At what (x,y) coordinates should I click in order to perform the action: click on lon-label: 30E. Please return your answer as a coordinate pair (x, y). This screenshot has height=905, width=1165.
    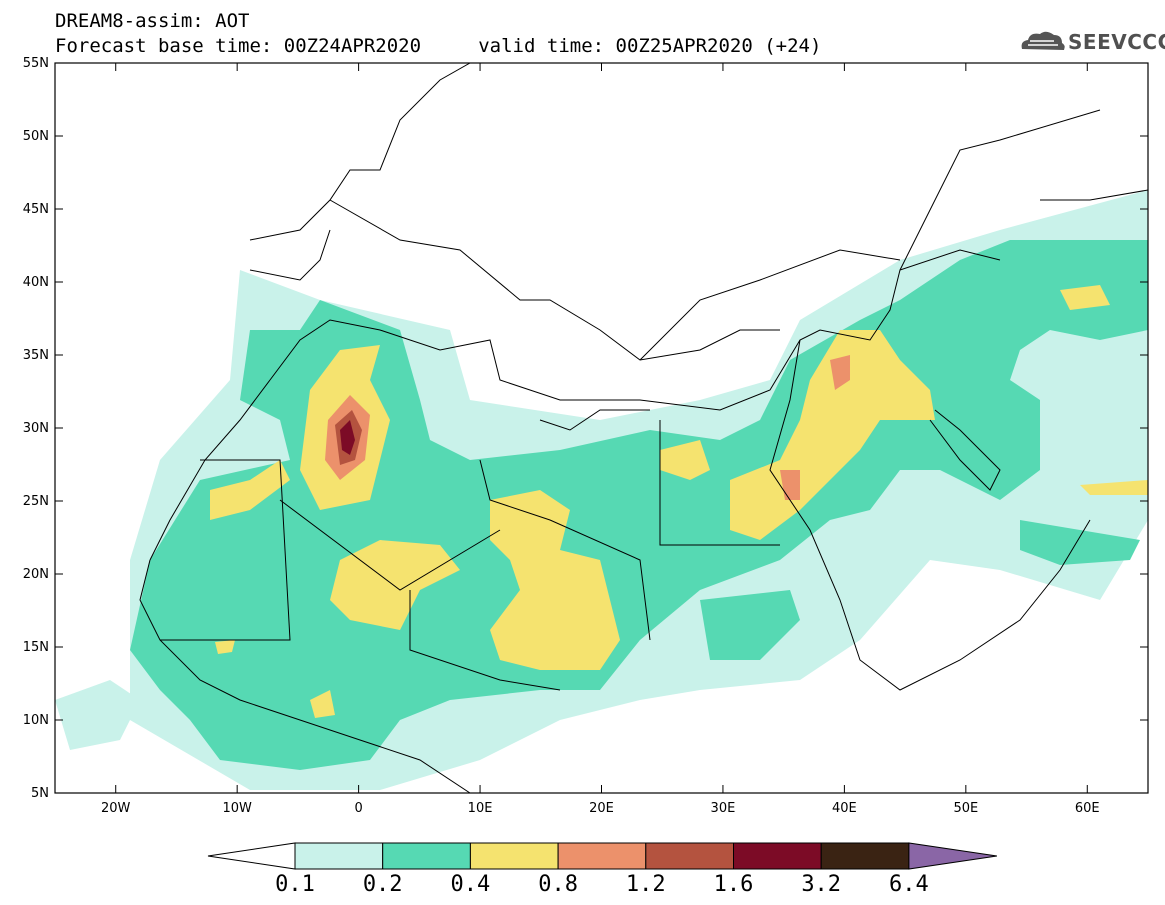
    Looking at the image, I should click on (723, 808).